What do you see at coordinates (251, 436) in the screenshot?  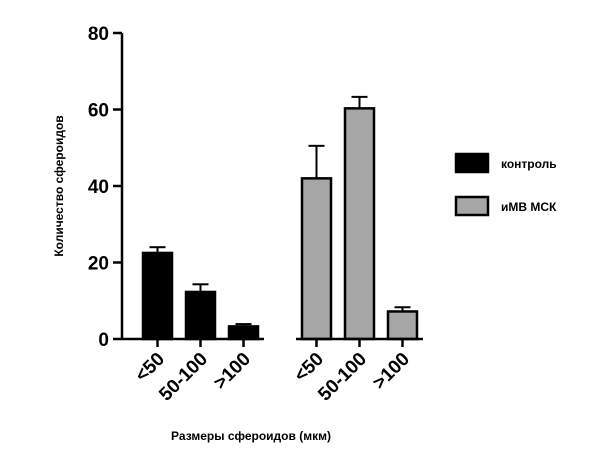 I see `x-axis-title: Размеры сфероидов (мкм)` at bounding box center [251, 436].